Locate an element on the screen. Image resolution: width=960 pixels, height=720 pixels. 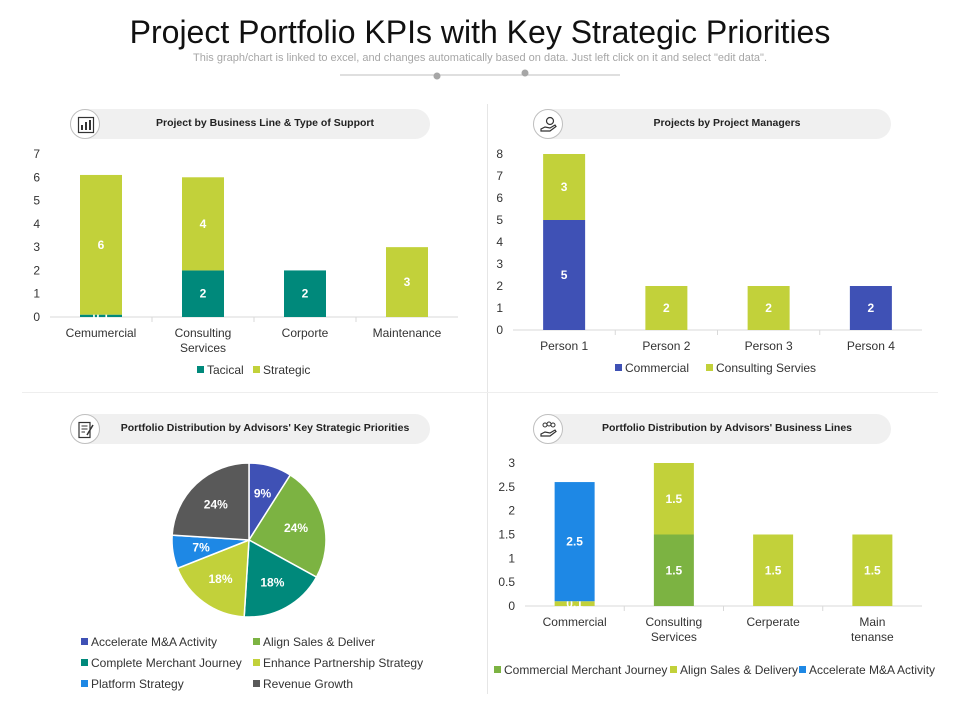
x-tick-label: Consulting Services is located at coordinates (674, 629).